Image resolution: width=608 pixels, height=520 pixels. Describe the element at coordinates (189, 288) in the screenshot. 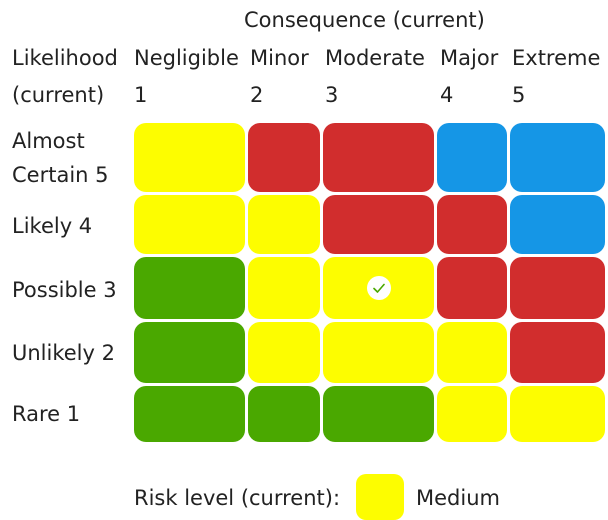

I see `matrix-cell-possible-negligible` at that location.